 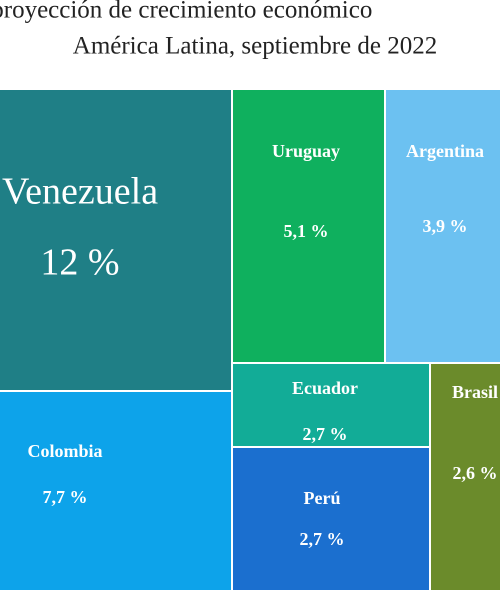 What do you see at coordinates (80, 192) in the screenshot?
I see `tile-name: Venezuela` at bounding box center [80, 192].